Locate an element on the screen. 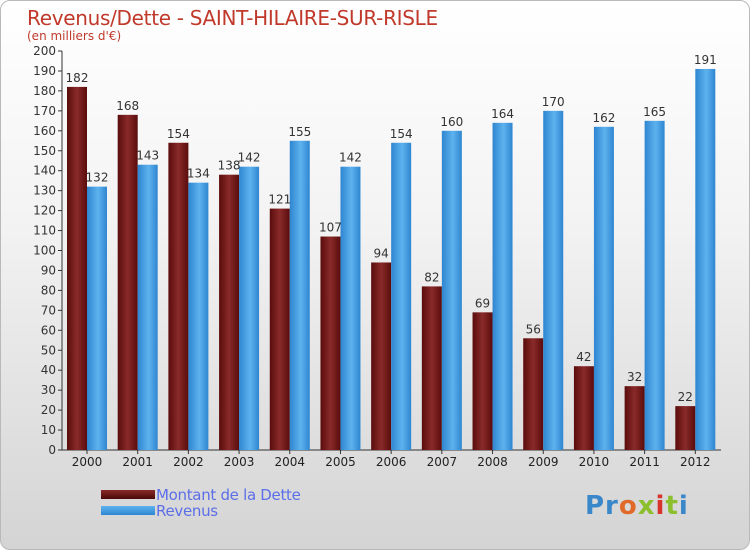  y-tick-label: 170 is located at coordinates (44, 111).